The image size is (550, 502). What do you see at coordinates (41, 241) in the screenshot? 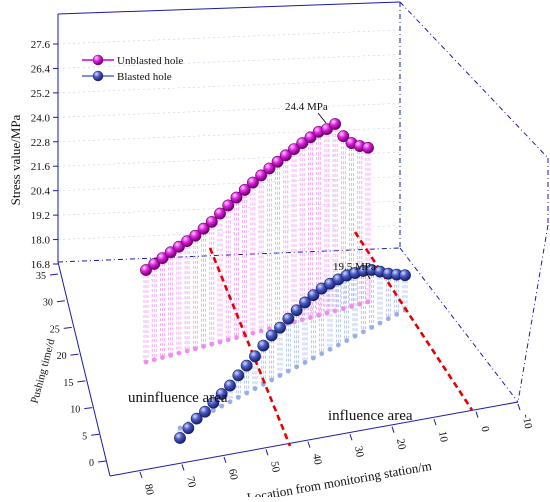
I see `stress-tick-label: 18.0` at bounding box center [41, 241].